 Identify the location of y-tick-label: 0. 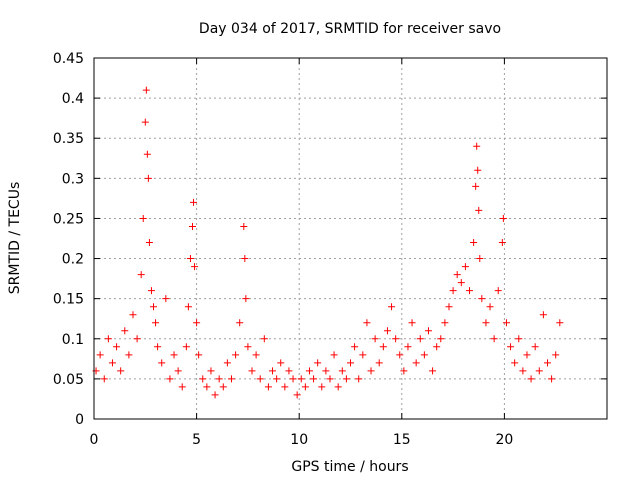
(79, 420).